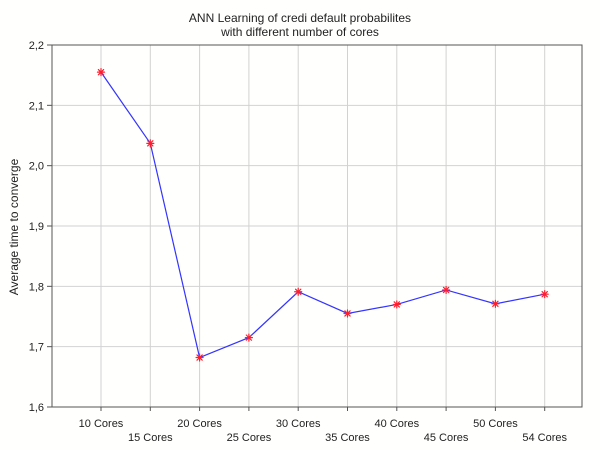  What do you see at coordinates (396, 424) in the screenshot?
I see `x-tick-label-6: 40 Cores` at bounding box center [396, 424].